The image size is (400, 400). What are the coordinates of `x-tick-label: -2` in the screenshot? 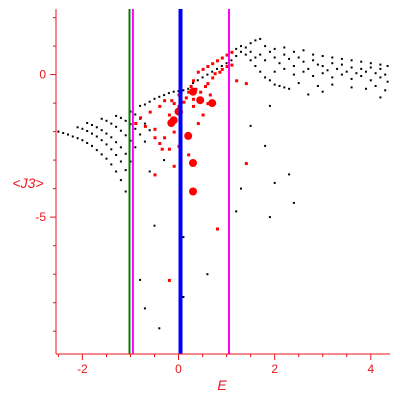 It's located at (82, 369).